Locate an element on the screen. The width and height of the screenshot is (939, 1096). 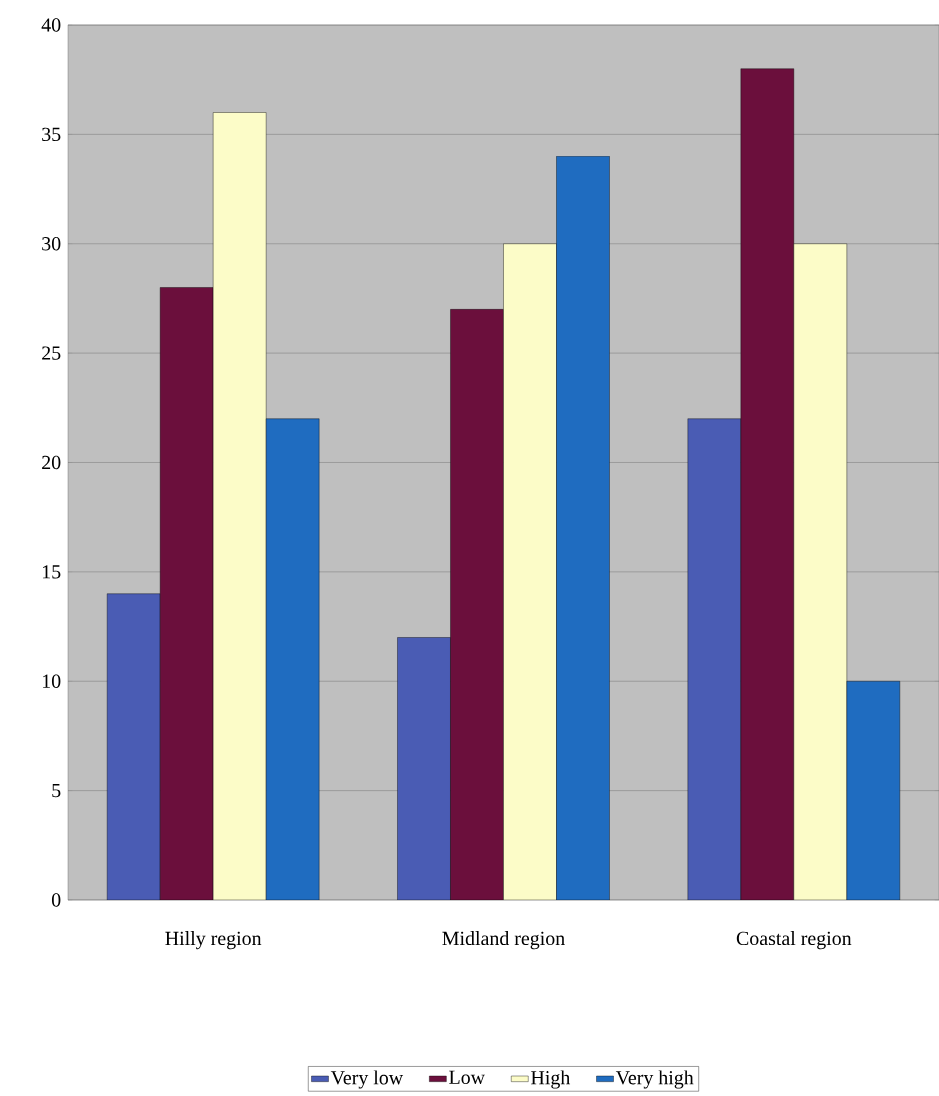
y-tick-label: 25 is located at coordinates (51, 353).